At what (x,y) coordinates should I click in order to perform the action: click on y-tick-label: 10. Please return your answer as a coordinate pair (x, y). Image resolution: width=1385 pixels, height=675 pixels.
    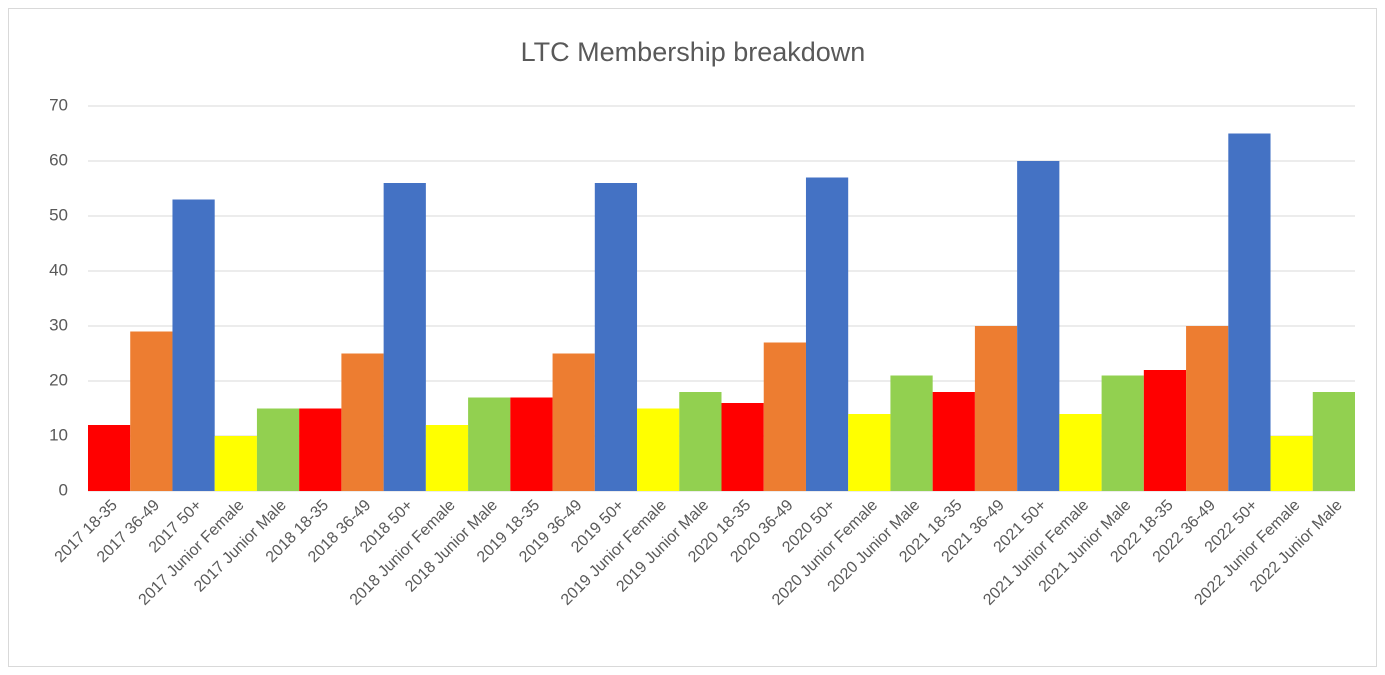
    Looking at the image, I should click on (58, 434).